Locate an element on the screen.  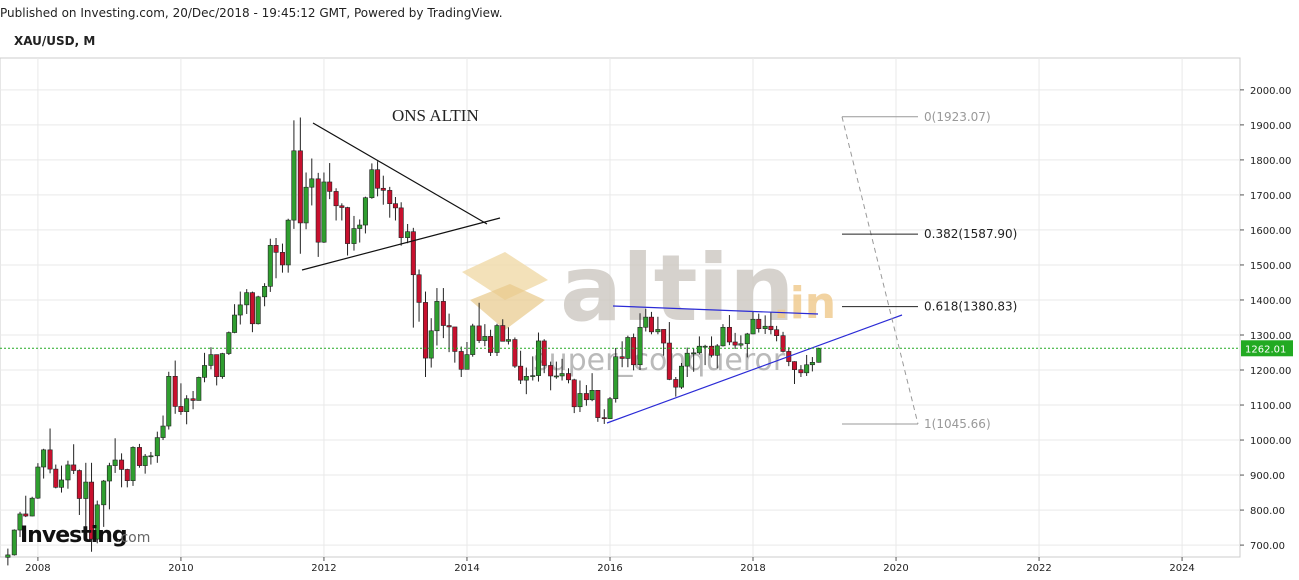
y-tick-label: 1500.00 is located at coordinates (1270, 266).